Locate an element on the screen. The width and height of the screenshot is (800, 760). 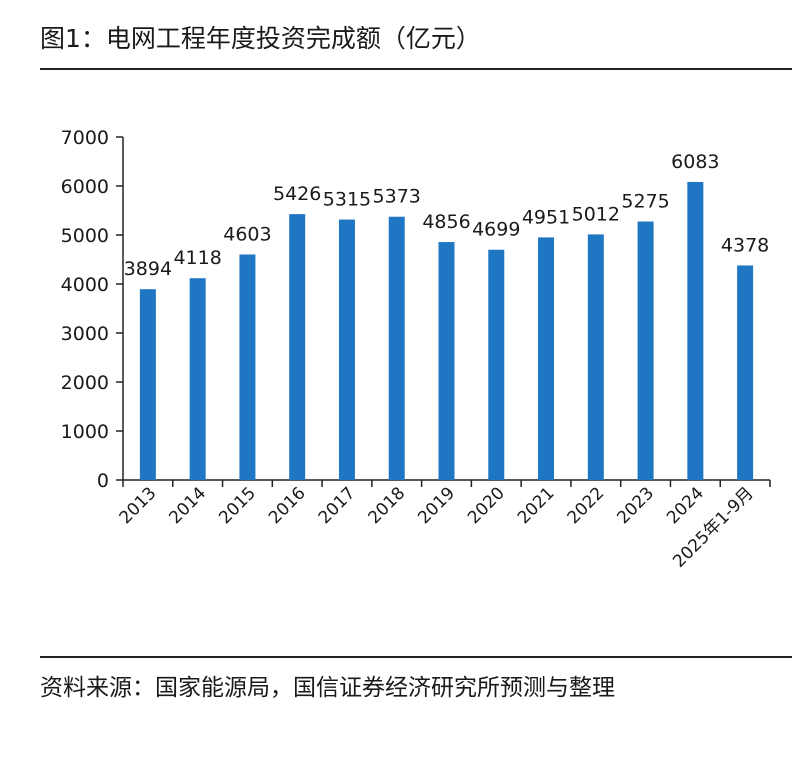
bar-value-label: 4699 is located at coordinates (496, 230).